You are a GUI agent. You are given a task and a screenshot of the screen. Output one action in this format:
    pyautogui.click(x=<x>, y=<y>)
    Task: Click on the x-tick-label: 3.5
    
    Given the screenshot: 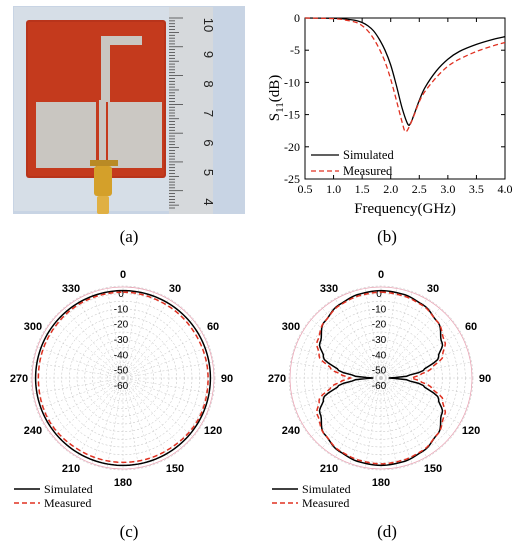 What is the action you would take?
    pyautogui.click(x=476, y=189)
    